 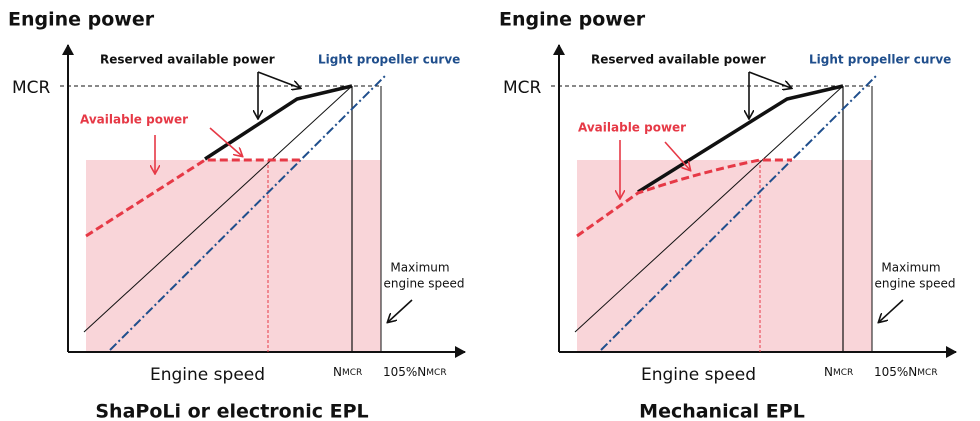 I want to click on caption: ShaPoLi or electronic EPL, so click(x=231, y=411).